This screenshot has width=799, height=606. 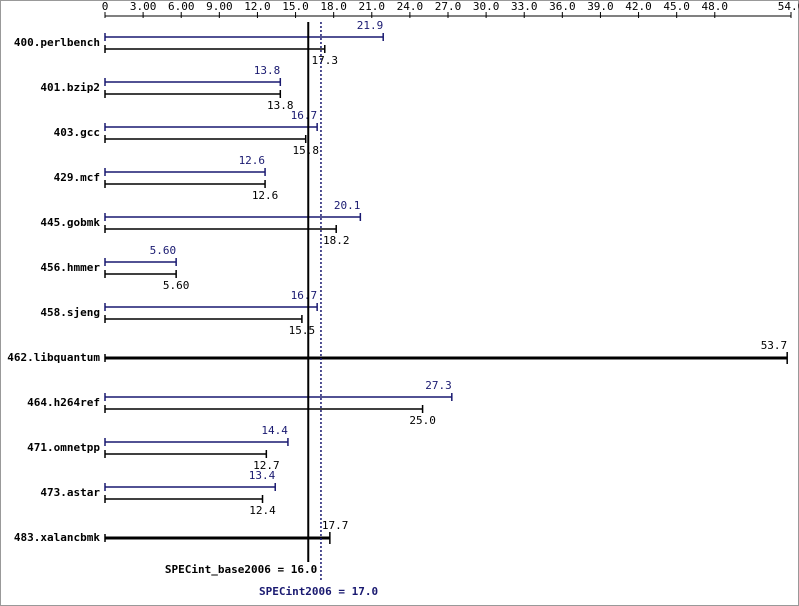 I want to click on value-label: 21.9, so click(x=370, y=25).